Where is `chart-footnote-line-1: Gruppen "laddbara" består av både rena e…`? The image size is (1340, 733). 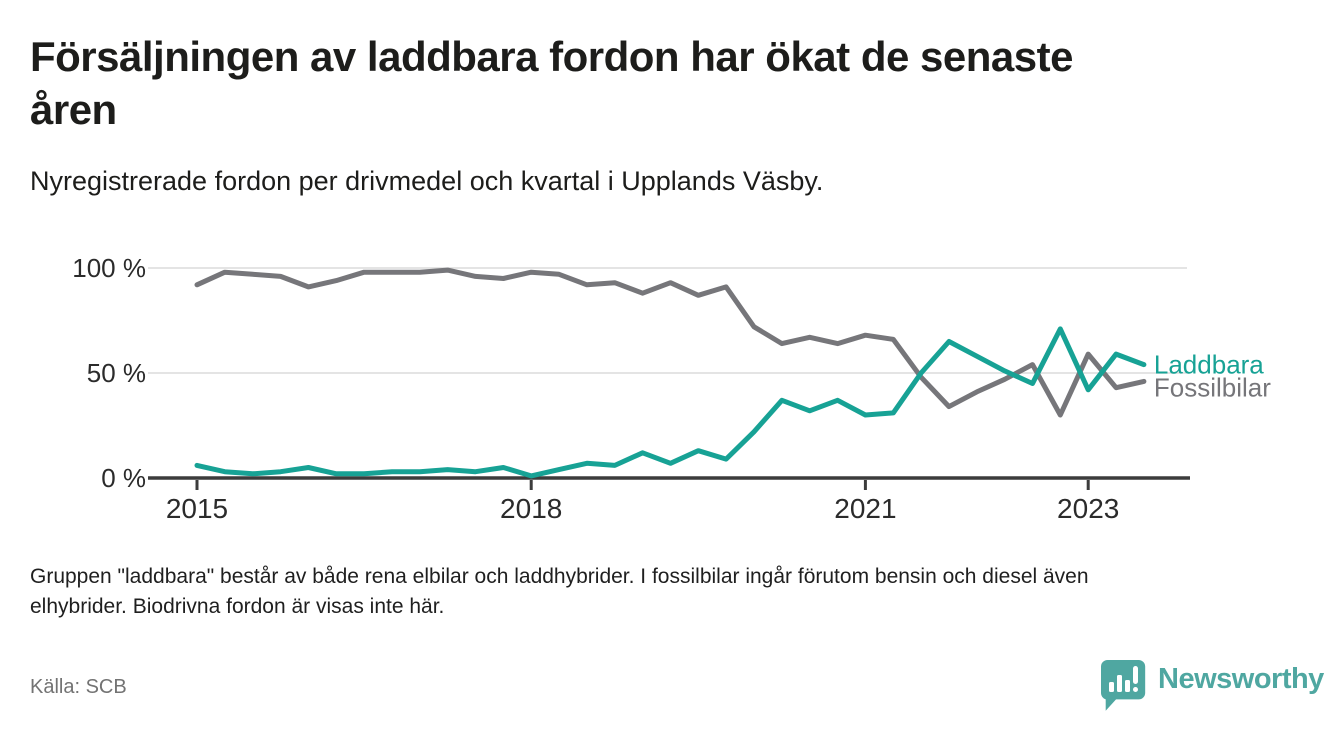 chart-footnote-line-1: Gruppen "laddbara" består av både rena e… is located at coordinates (559, 576).